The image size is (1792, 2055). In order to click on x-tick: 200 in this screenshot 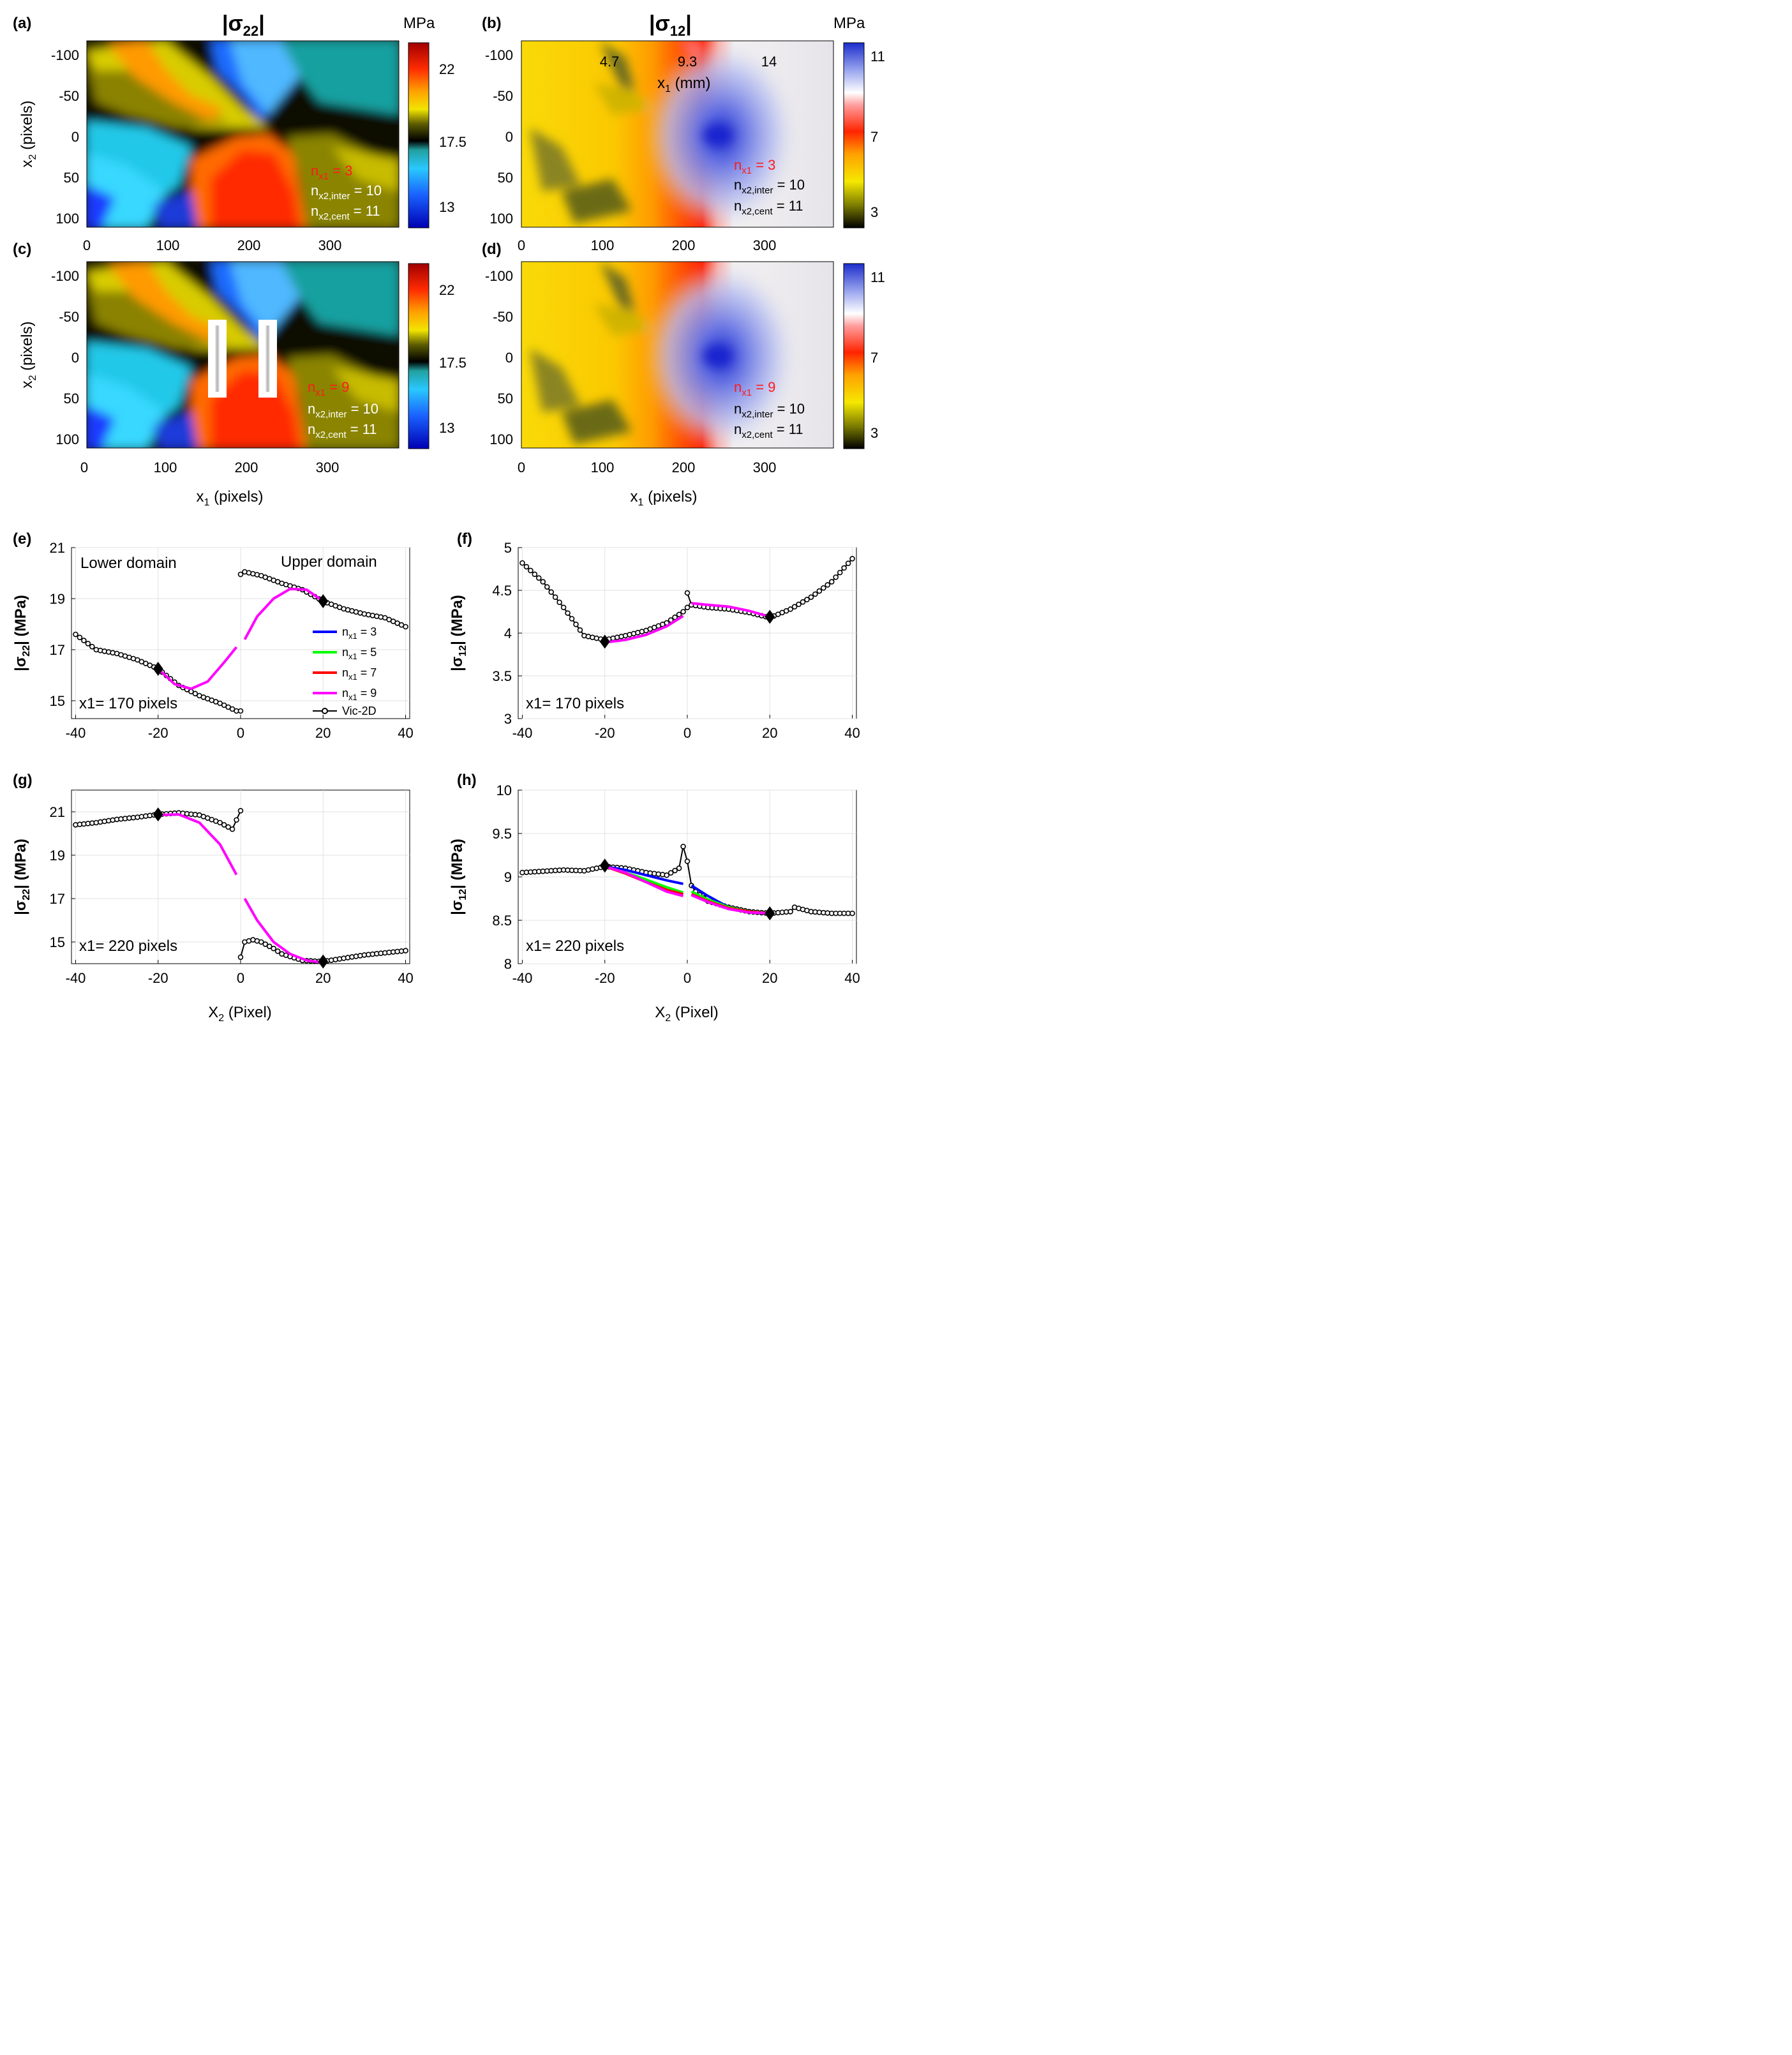, I will do `click(249, 245)`.